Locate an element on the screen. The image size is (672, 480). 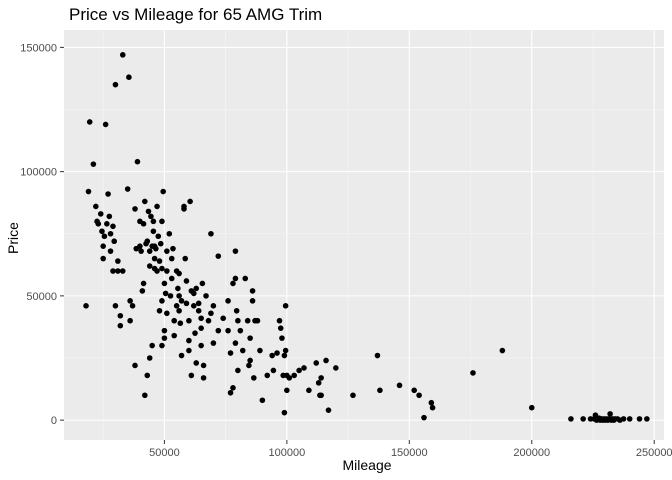
x-tick-label: 250000 is located at coordinates (654, 453).